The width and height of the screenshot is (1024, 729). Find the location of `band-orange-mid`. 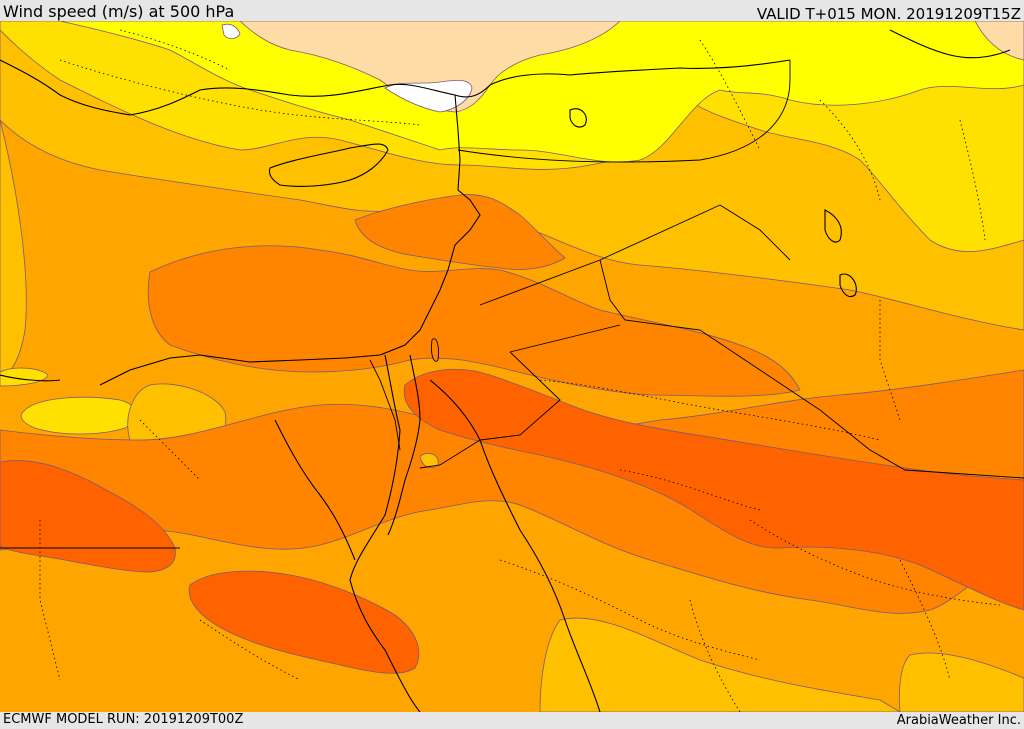

band-orange-mid is located at coordinates (474, 321).